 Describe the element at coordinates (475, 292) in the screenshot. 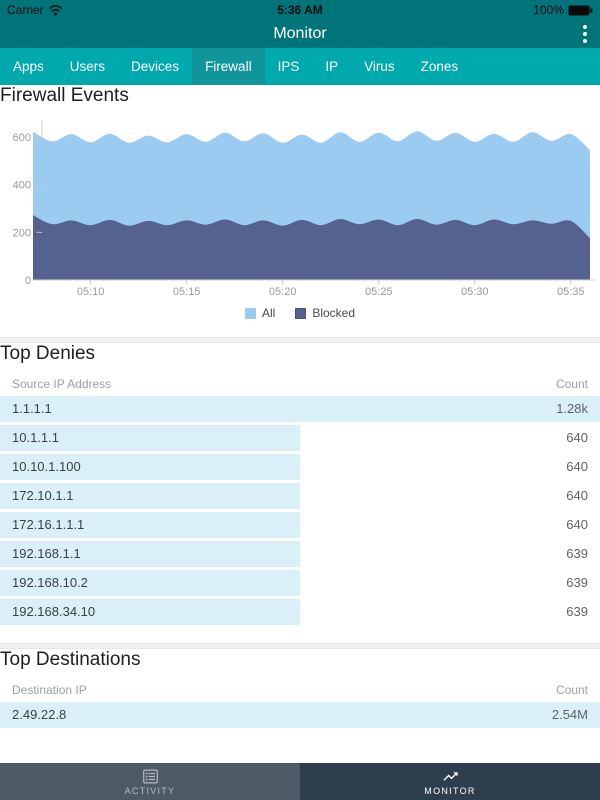

I see `svg-text: 05:30` at that location.